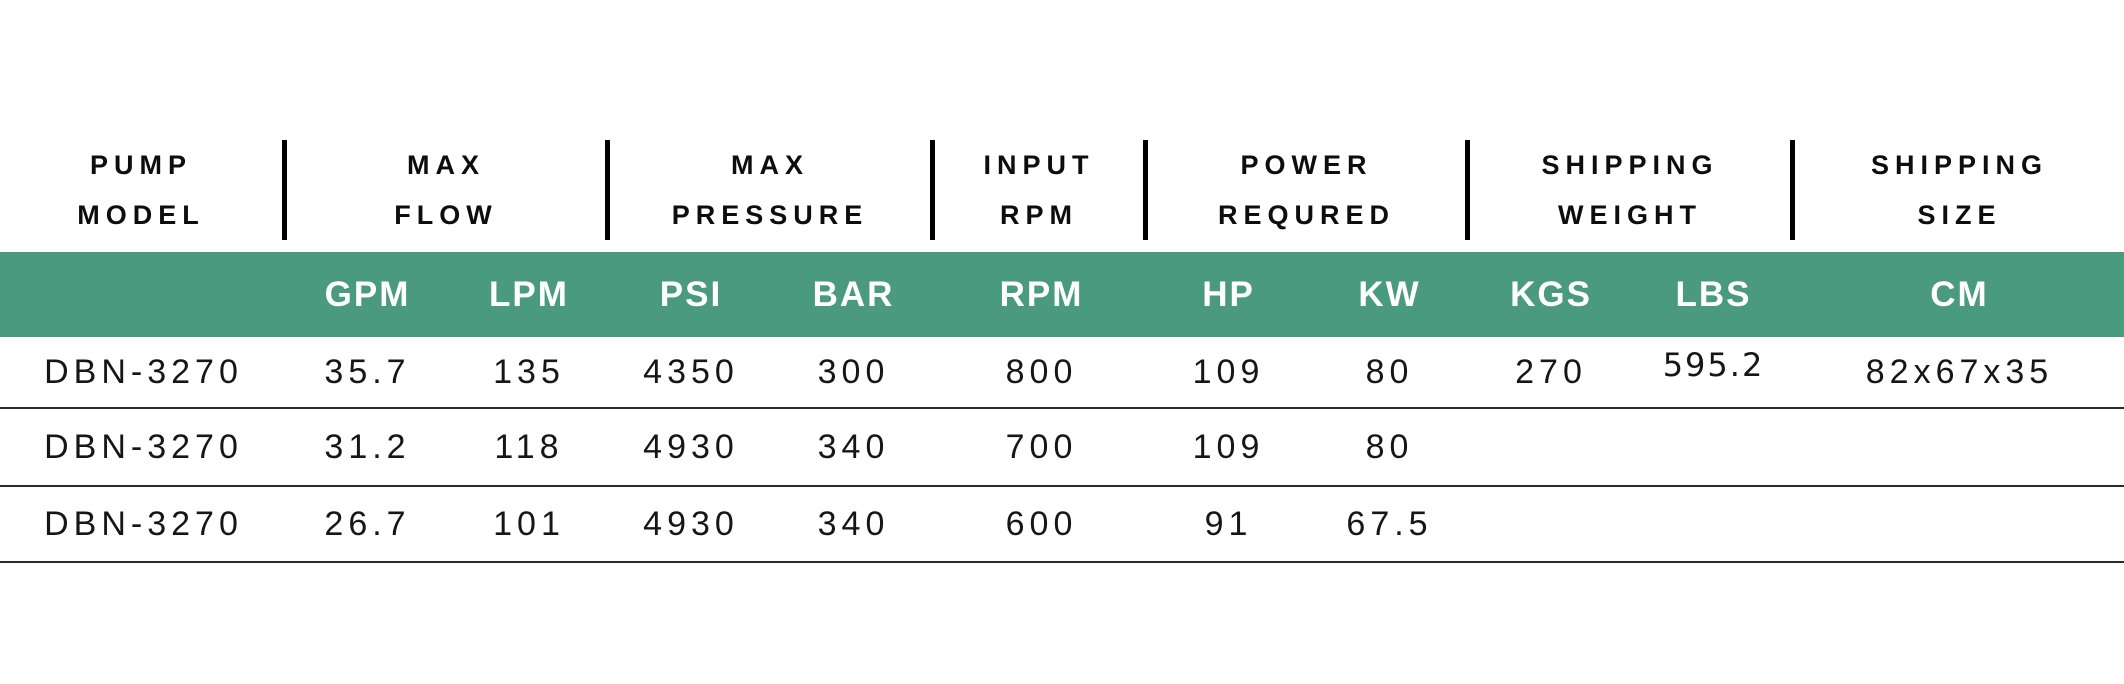  Describe the element at coordinates (1309, 190) in the screenshot. I see `group-header-power-required: POWER REQURED` at that location.